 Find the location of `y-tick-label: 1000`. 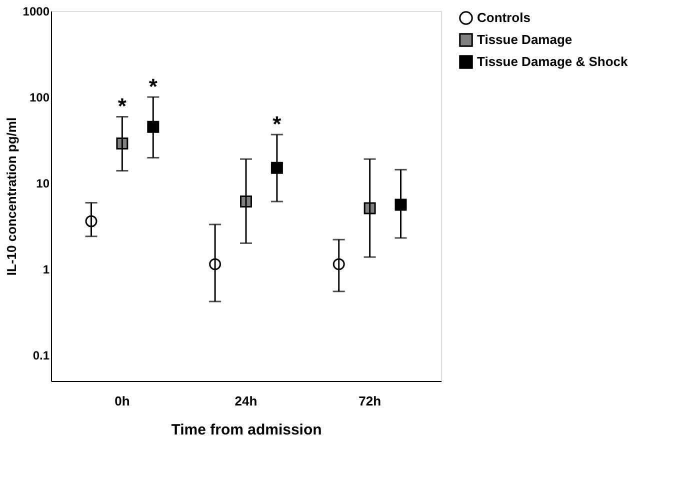

y-tick-label: 1000 is located at coordinates (36, 11).